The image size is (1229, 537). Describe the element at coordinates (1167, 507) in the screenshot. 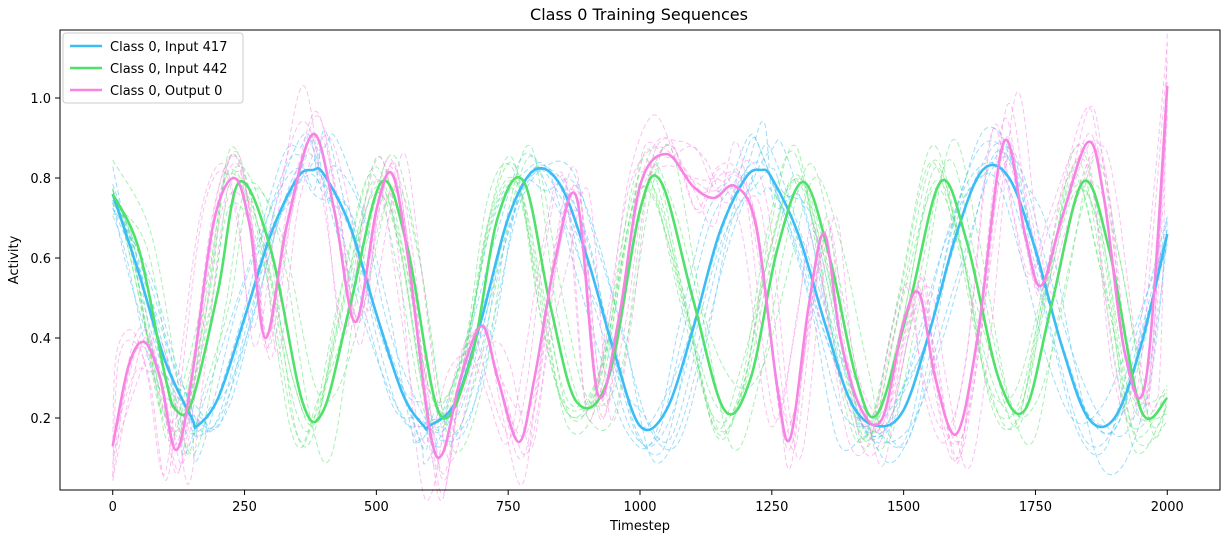

I see `x-tick-label: 2000` at that location.